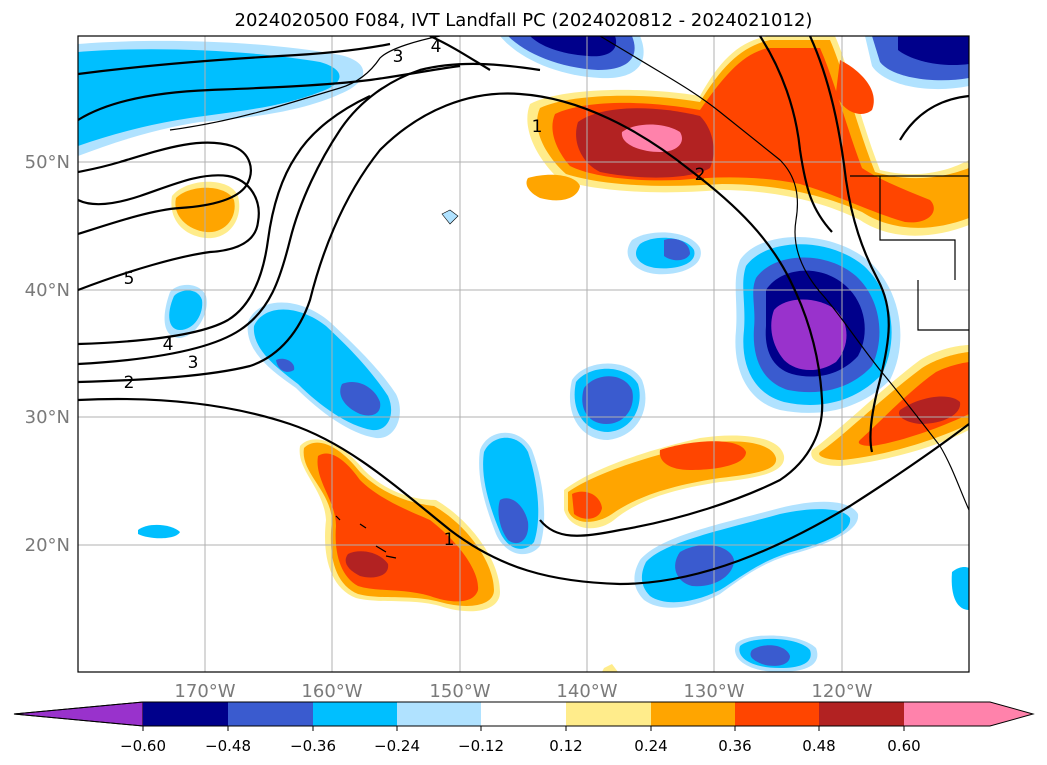 The height and width of the screenshot is (765, 1047). Describe the element at coordinates (459, 691) in the screenshot. I see `lon-label: 150°W` at that location.